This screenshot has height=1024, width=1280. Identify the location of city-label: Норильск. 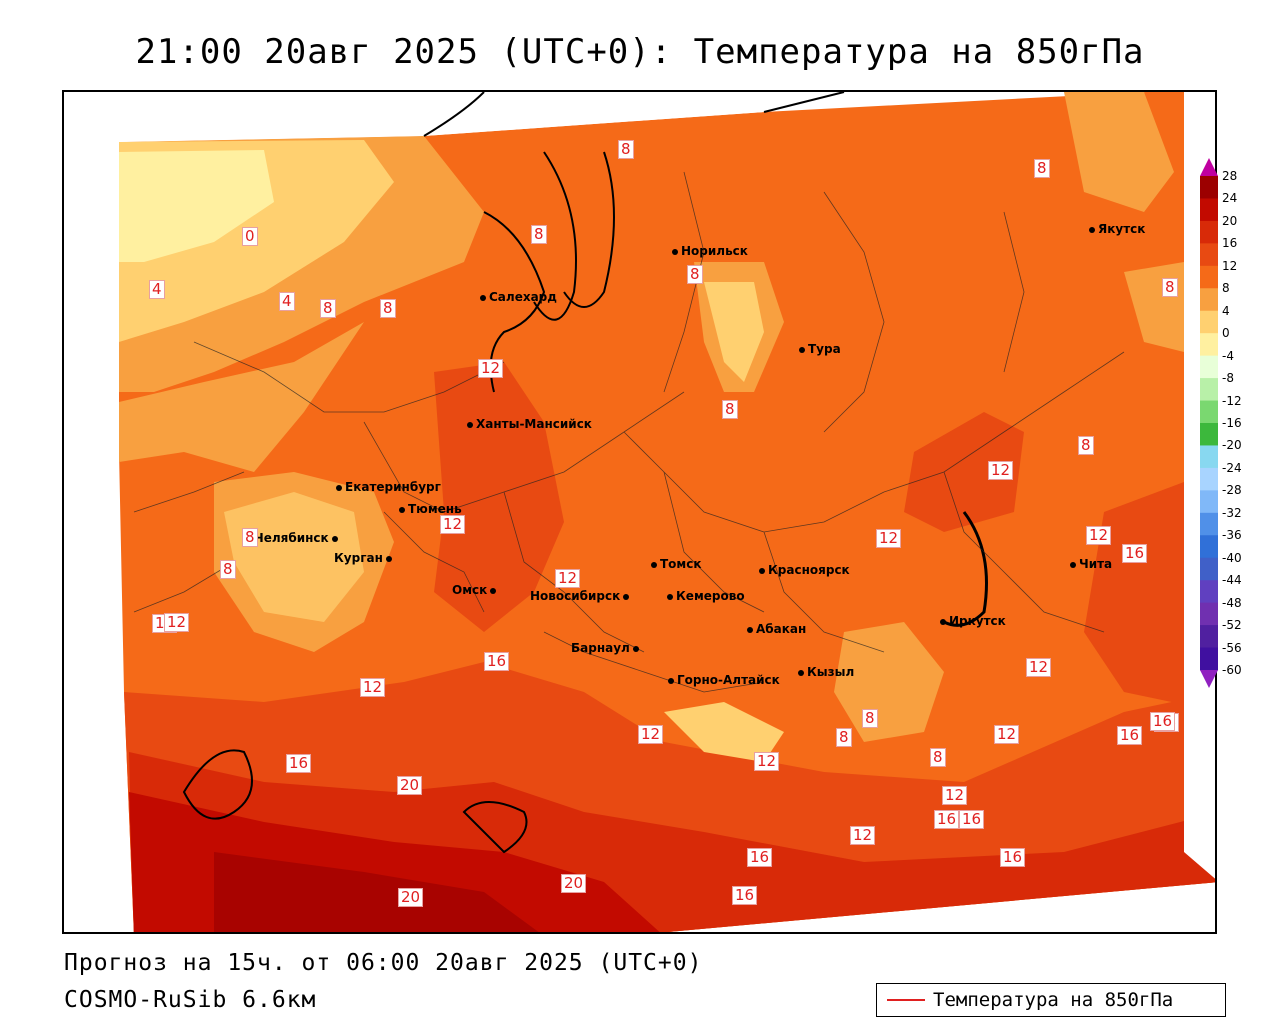
(710, 251).